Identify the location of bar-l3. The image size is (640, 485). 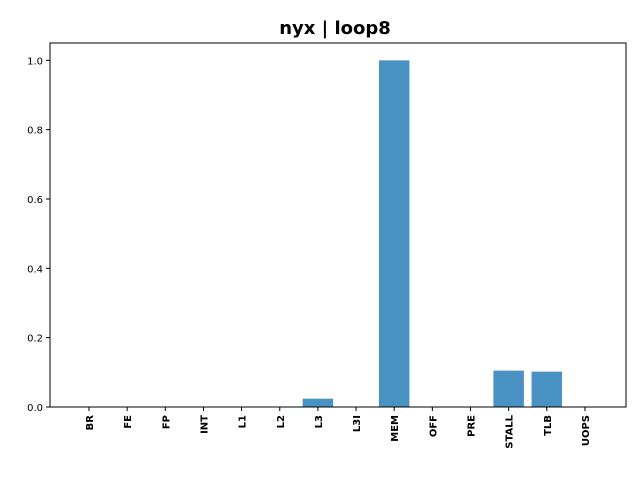
(318, 402).